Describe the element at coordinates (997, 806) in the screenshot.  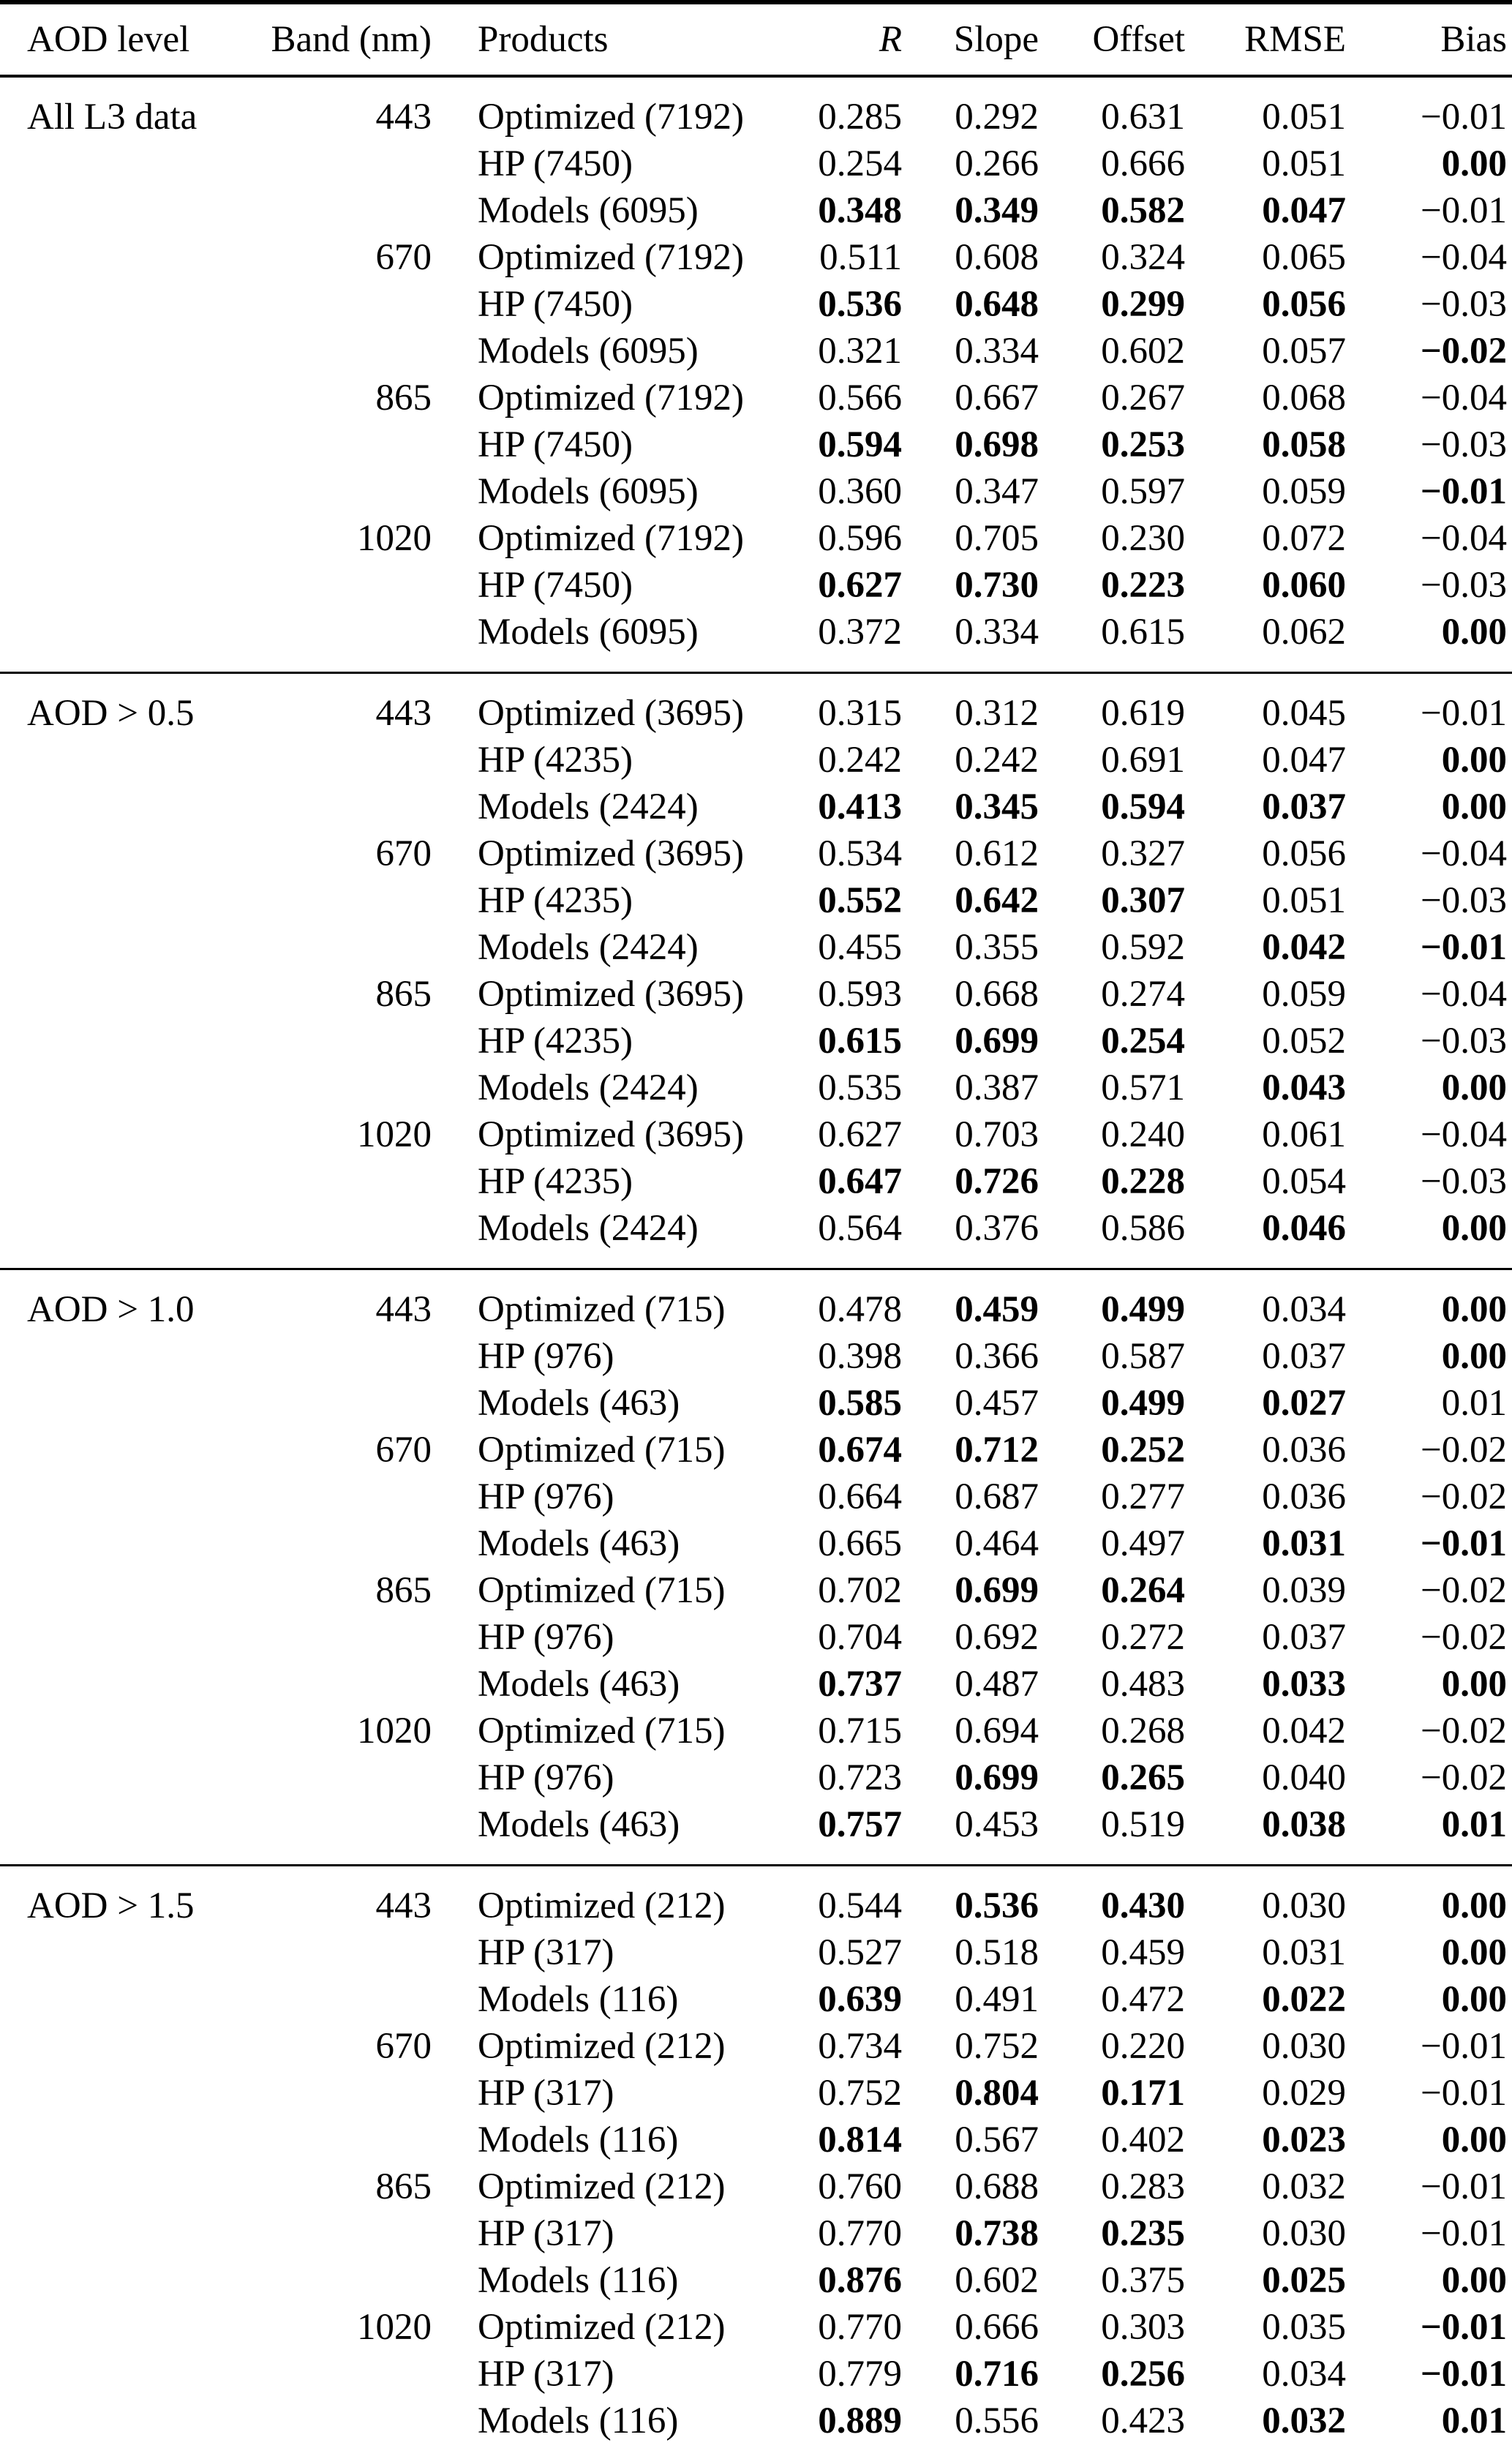
I see `slope-cell: 0.345` at that location.